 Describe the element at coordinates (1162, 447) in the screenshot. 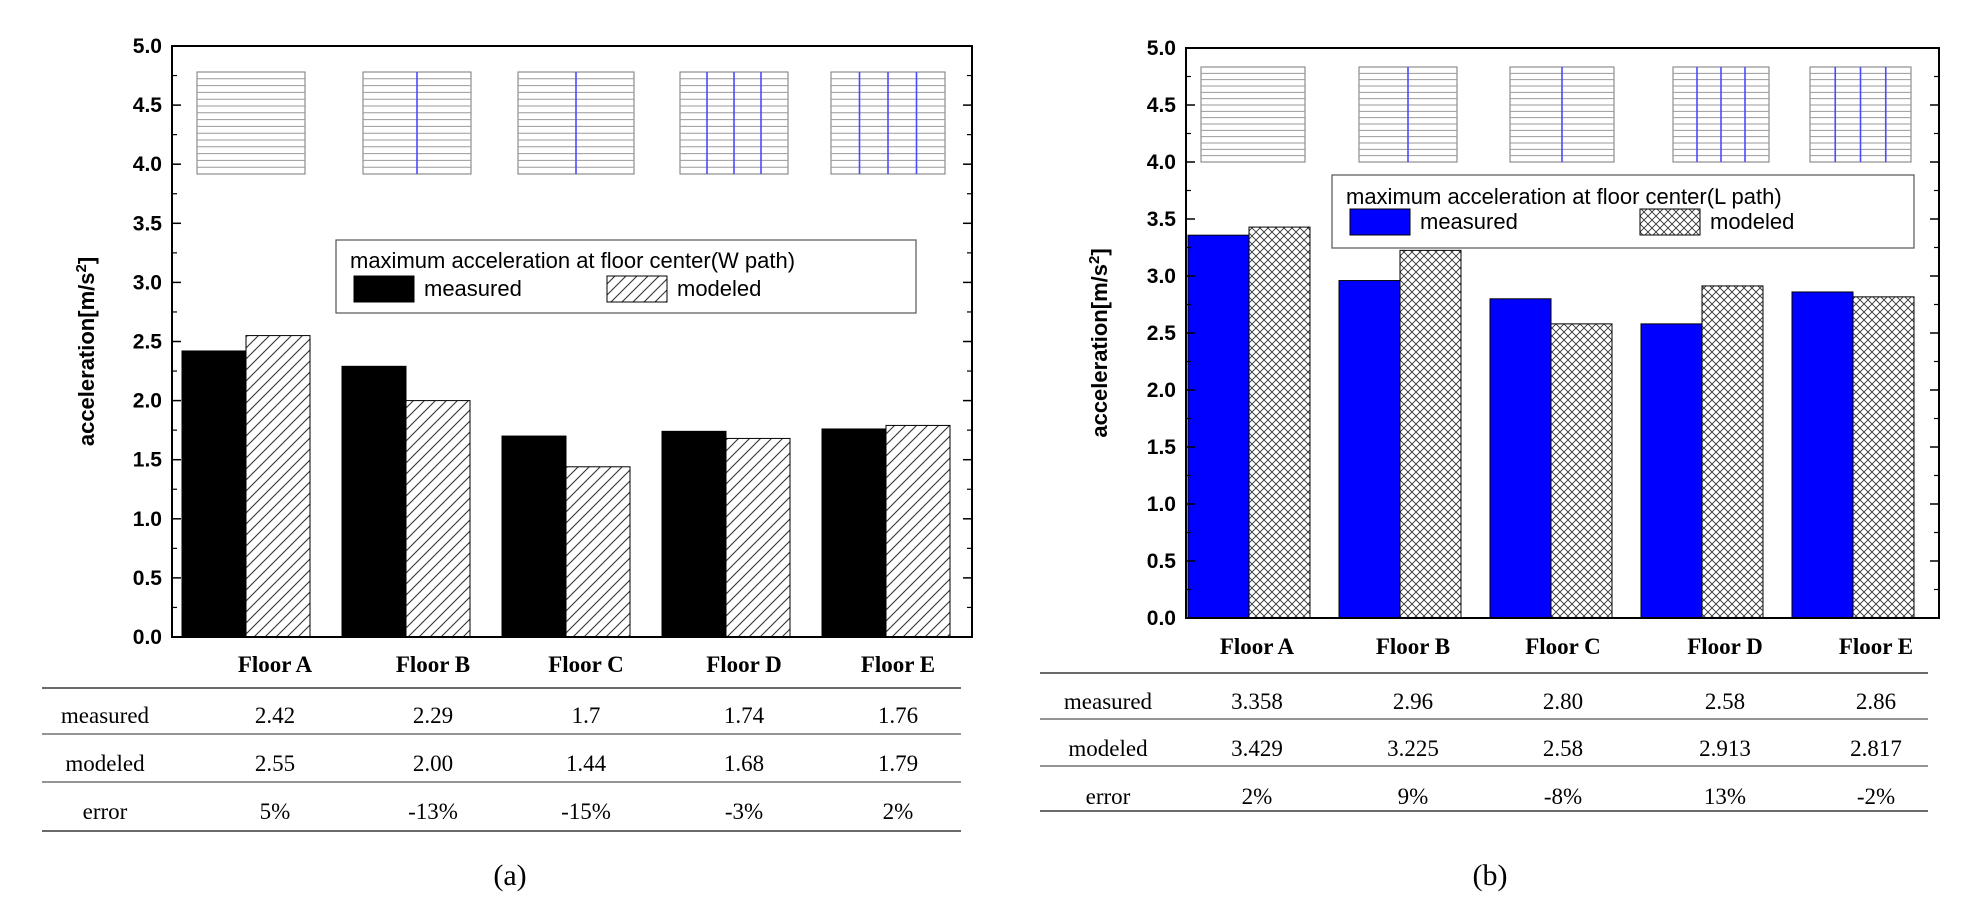

I see `y-tick-label: 1.5` at that location.